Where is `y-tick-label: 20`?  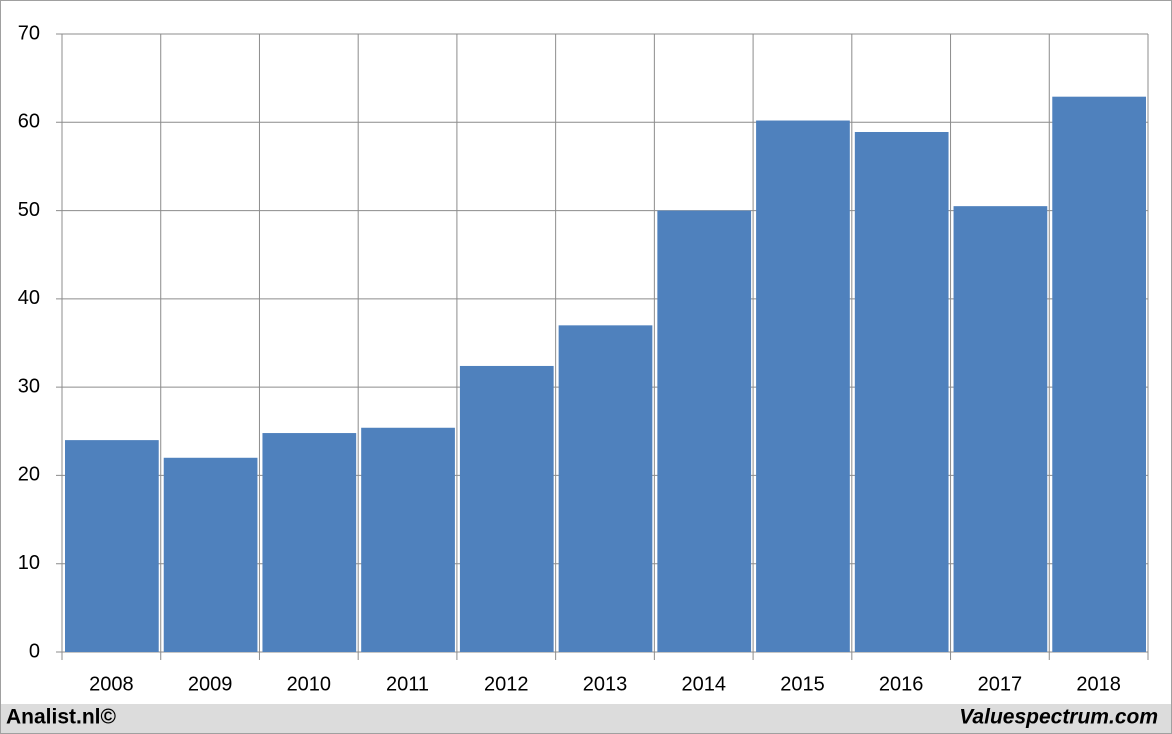
y-tick-label: 20 is located at coordinates (29, 475).